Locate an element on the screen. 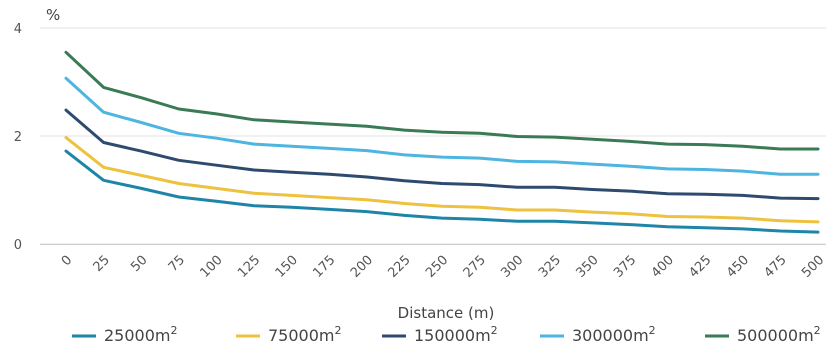  x-tick-label: 125 is located at coordinates (249, 267).